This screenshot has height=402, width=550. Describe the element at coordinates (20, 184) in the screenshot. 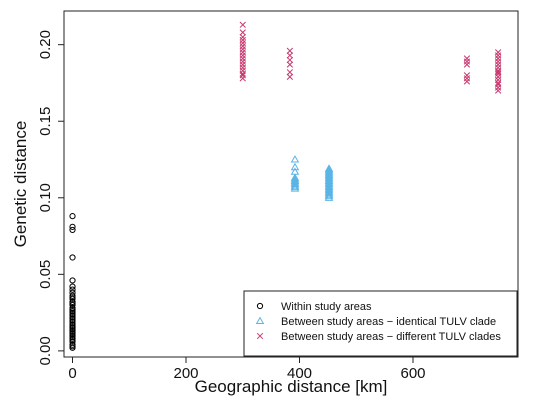

I see `y-axis-title: Genetic distance` at that location.